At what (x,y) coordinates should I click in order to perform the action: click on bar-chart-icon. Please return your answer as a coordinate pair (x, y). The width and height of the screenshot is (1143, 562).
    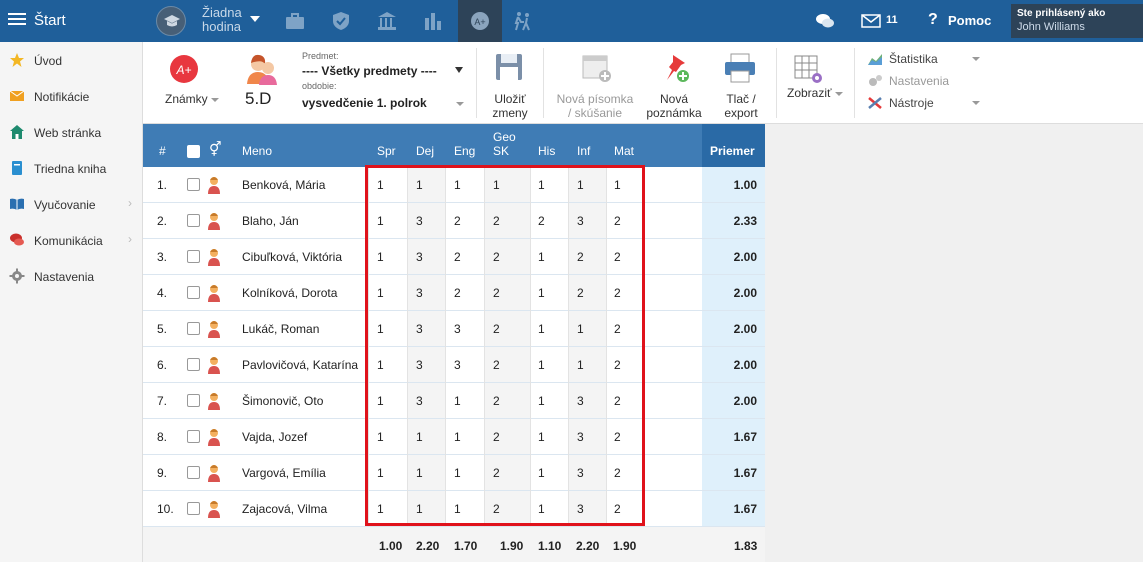
    Looking at the image, I should click on (433, 21).